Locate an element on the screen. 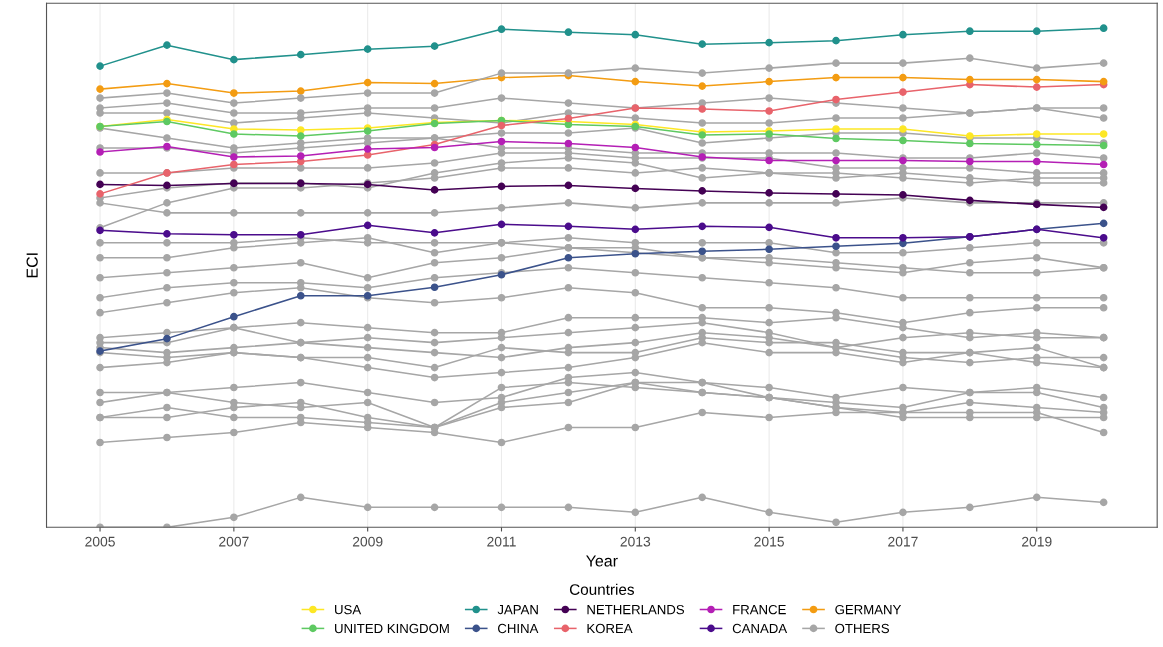  x-tick-label: 2019 is located at coordinates (1037, 541).